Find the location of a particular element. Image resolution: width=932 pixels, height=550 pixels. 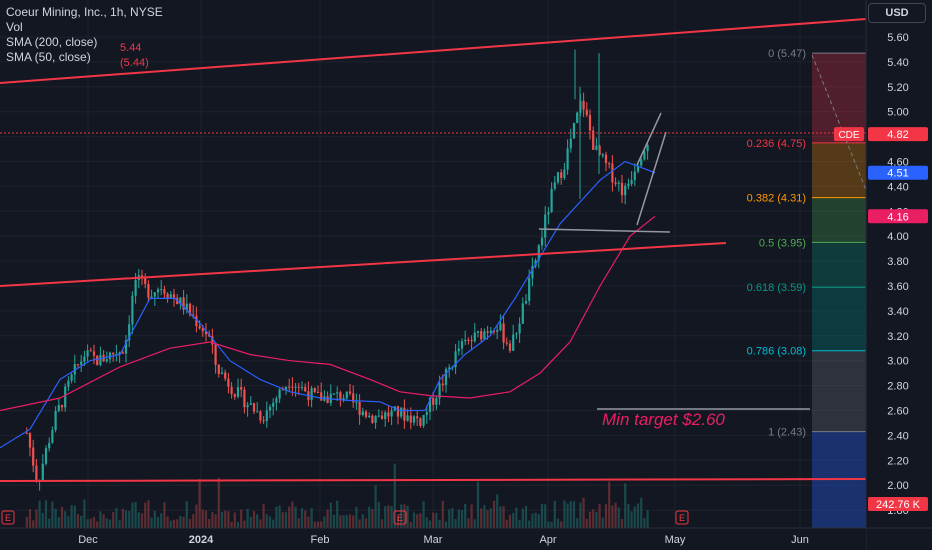

sma50-badge: 4.51 is located at coordinates (897, 174).